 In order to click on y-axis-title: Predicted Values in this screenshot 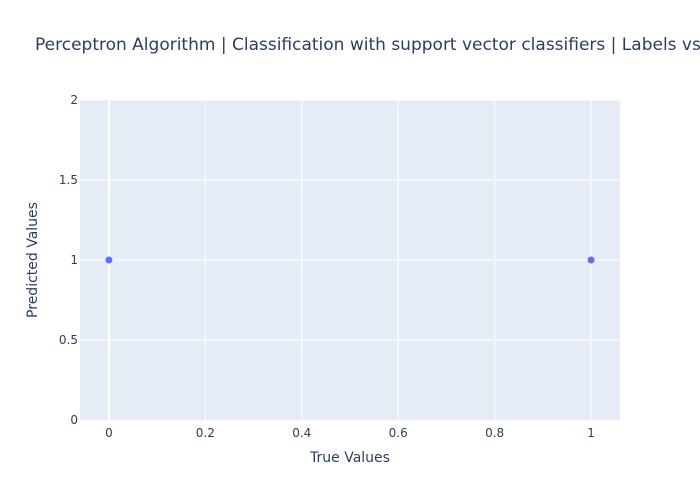, I will do `click(33, 260)`.